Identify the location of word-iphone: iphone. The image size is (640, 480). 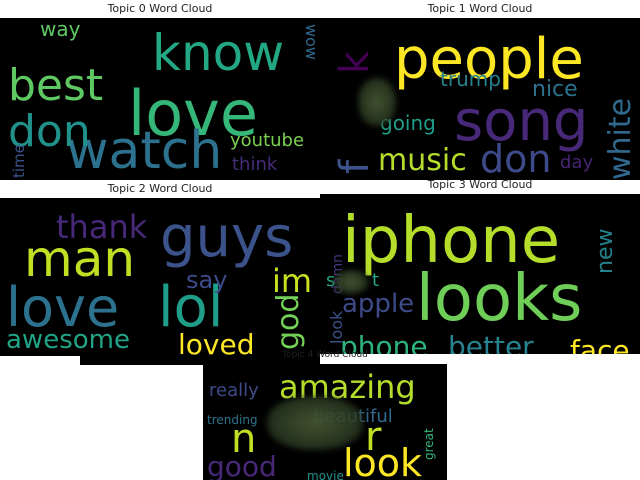
(451, 241).